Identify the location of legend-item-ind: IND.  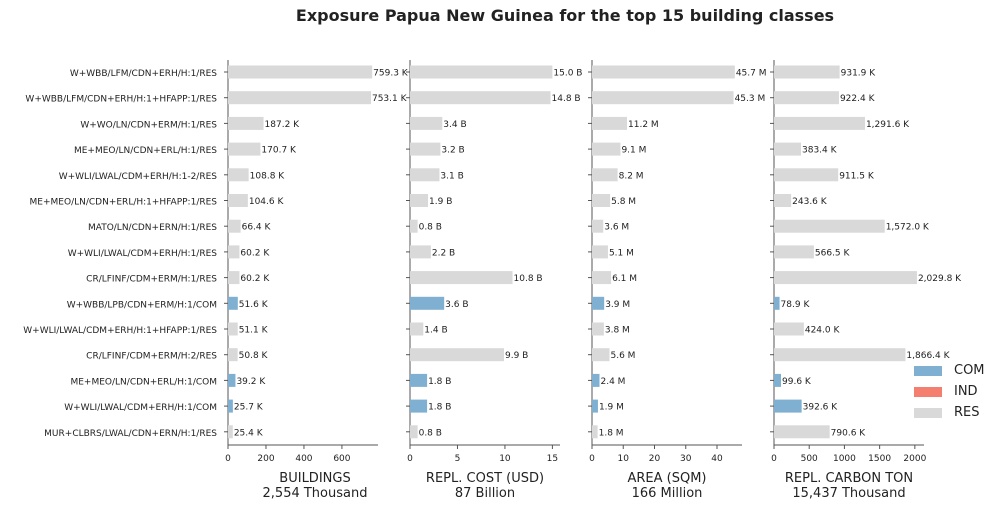
(949, 391).